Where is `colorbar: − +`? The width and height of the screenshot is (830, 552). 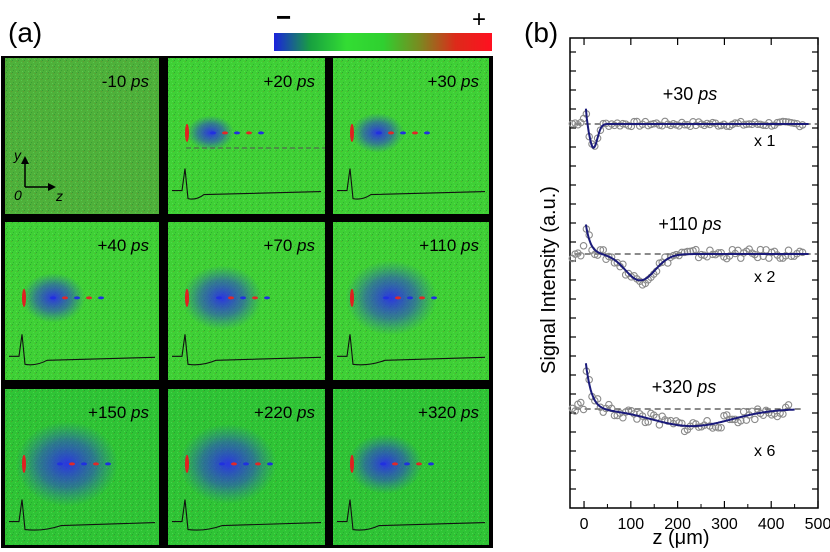
colorbar: − + is located at coordinates (383, 26).